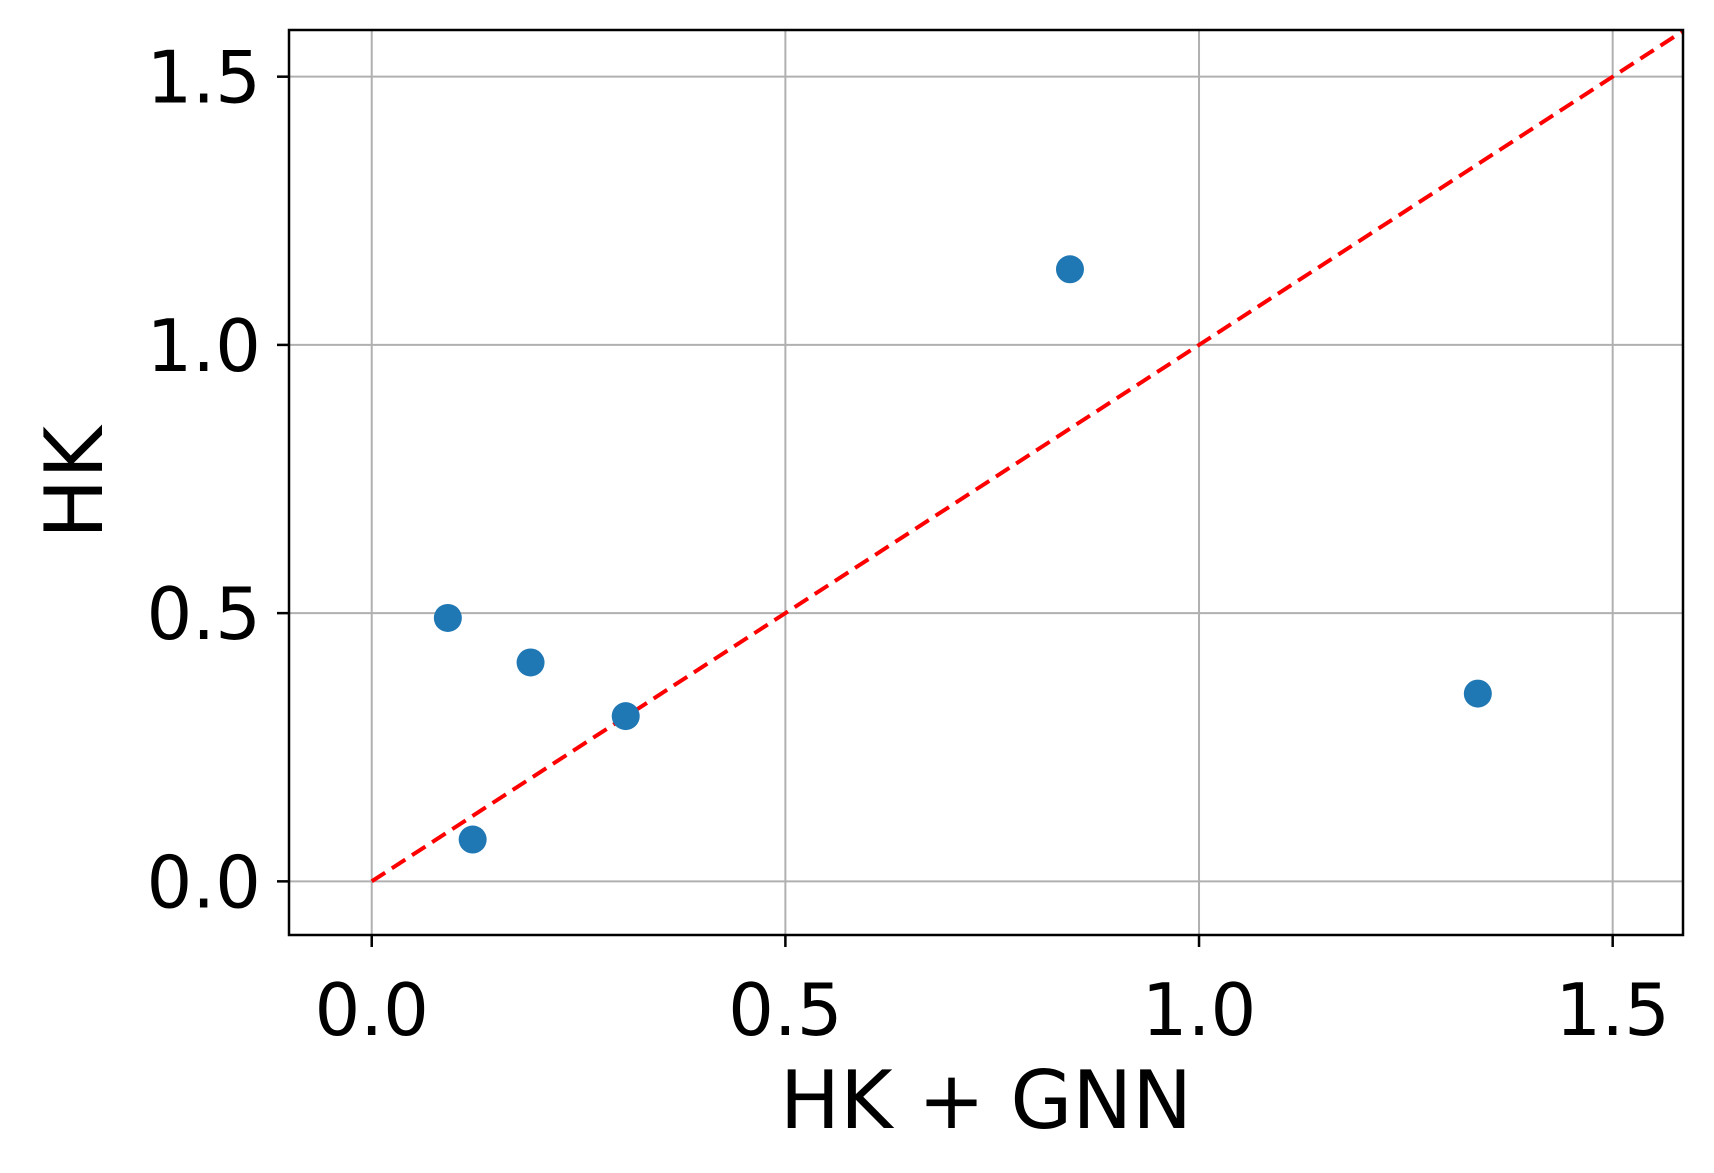 The width and height of the screenshot is (1714, 1173). I want to click on y-tick-label: 1.5, so click(203, 78).